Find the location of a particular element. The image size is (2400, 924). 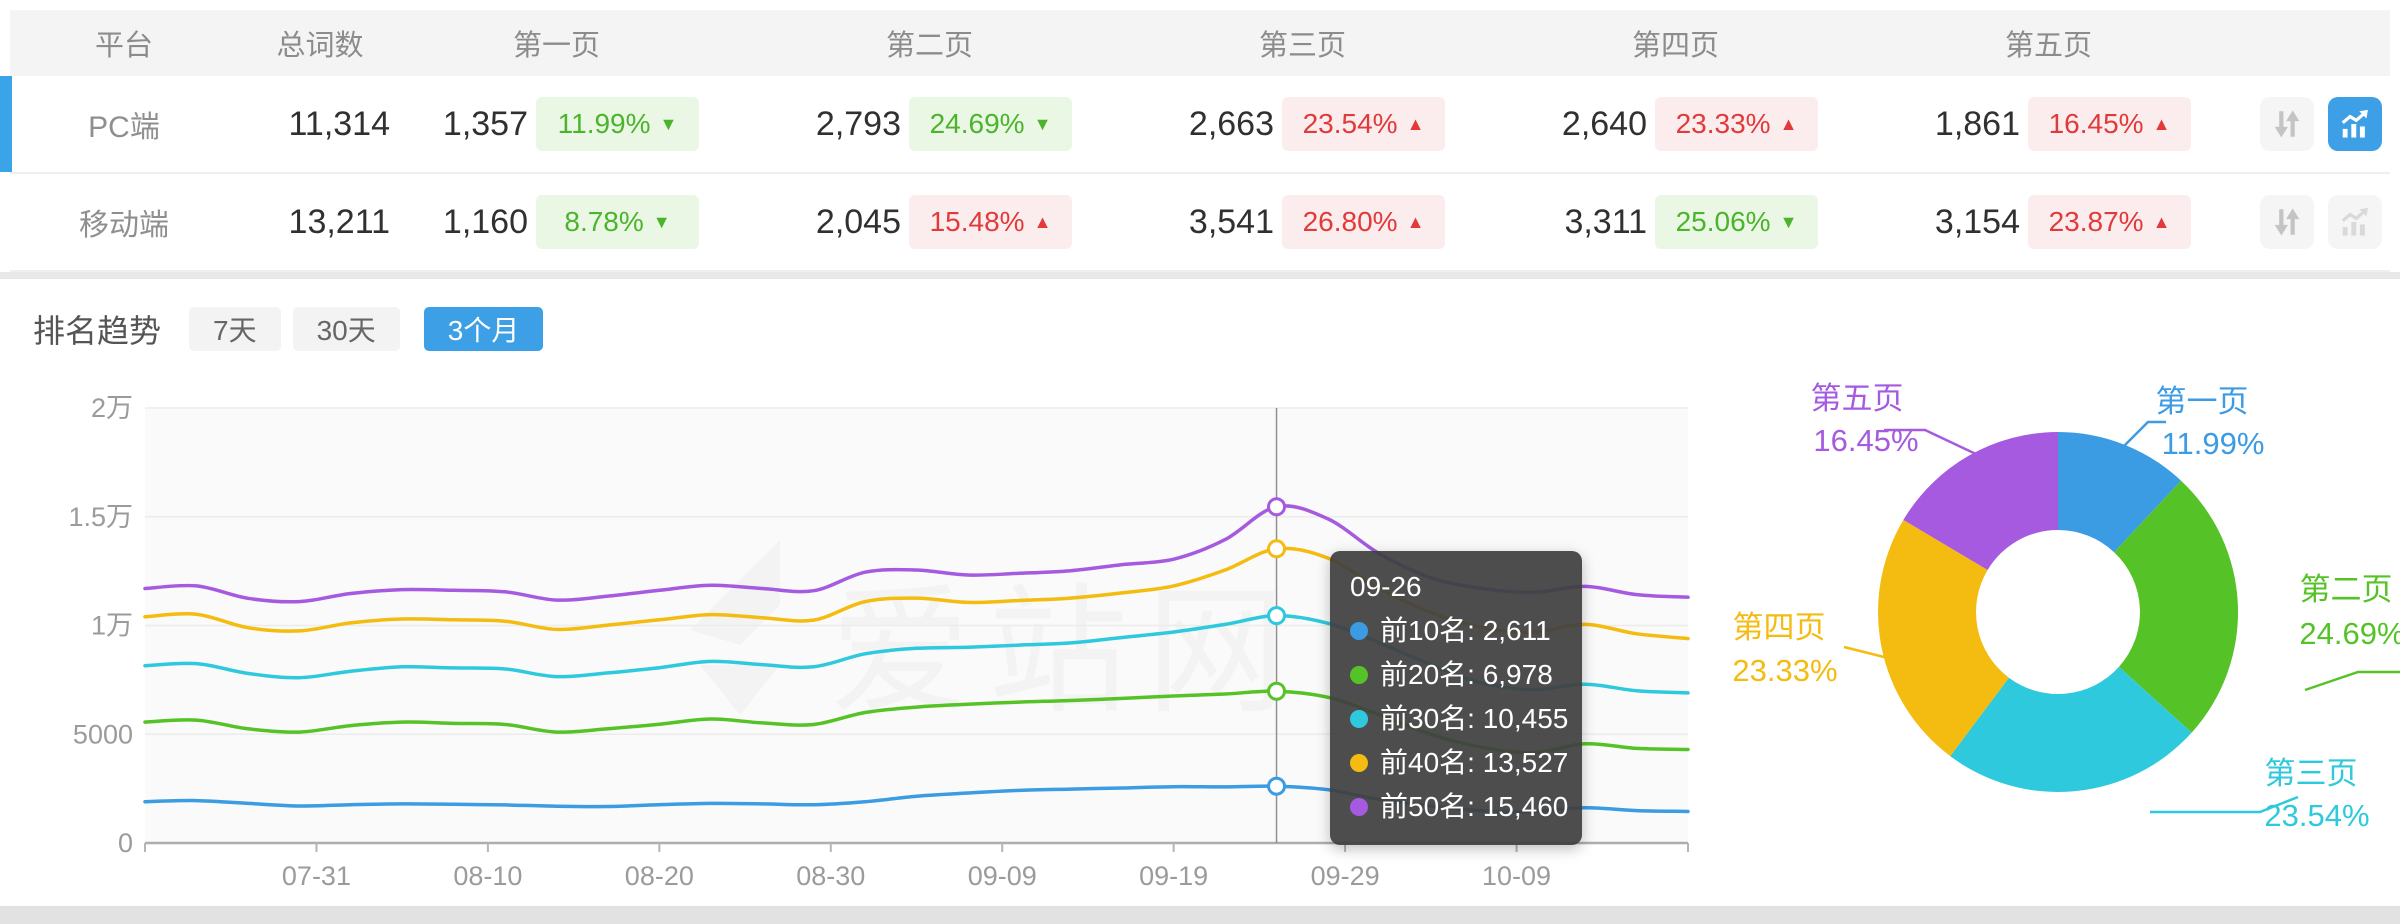

page-percent-badge: 23.87% ▲ is located at coordinates (2109, 222).